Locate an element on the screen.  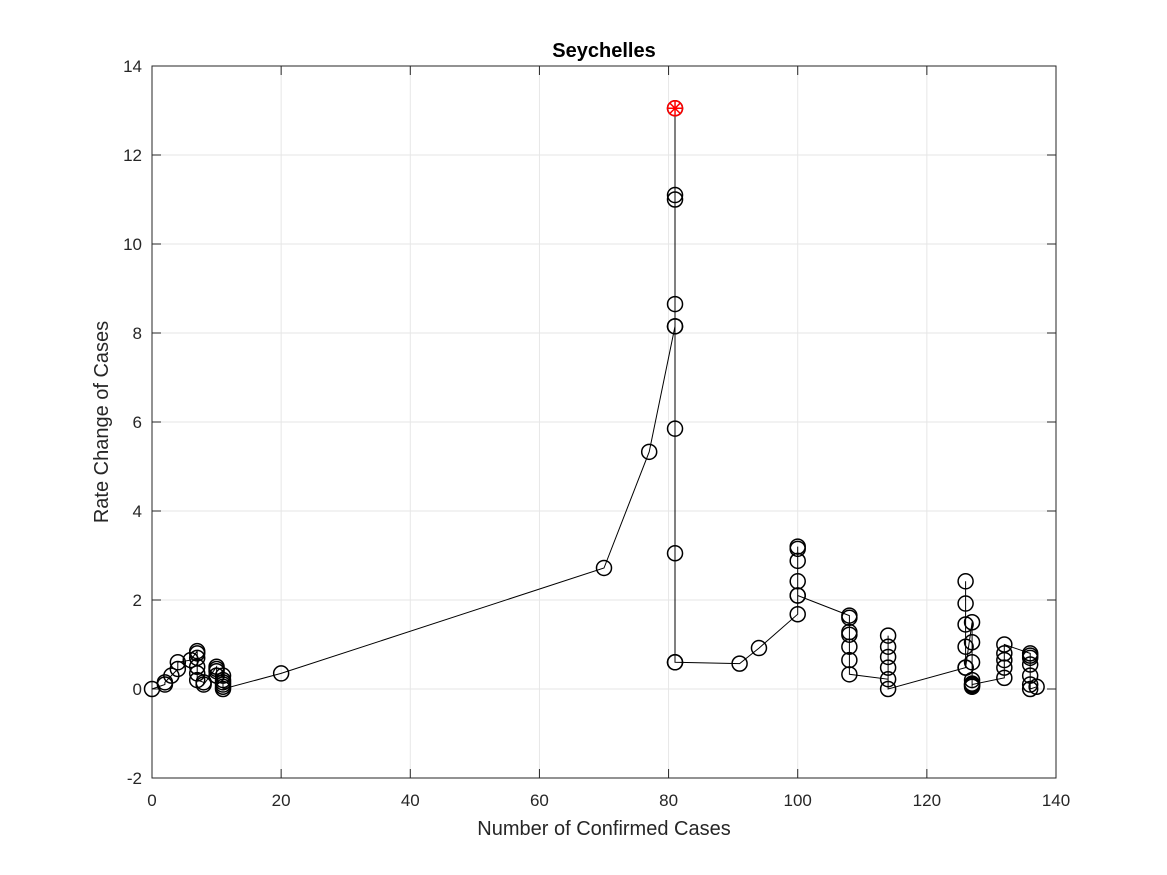
highlight-circle is located at coordinates (675, 108).